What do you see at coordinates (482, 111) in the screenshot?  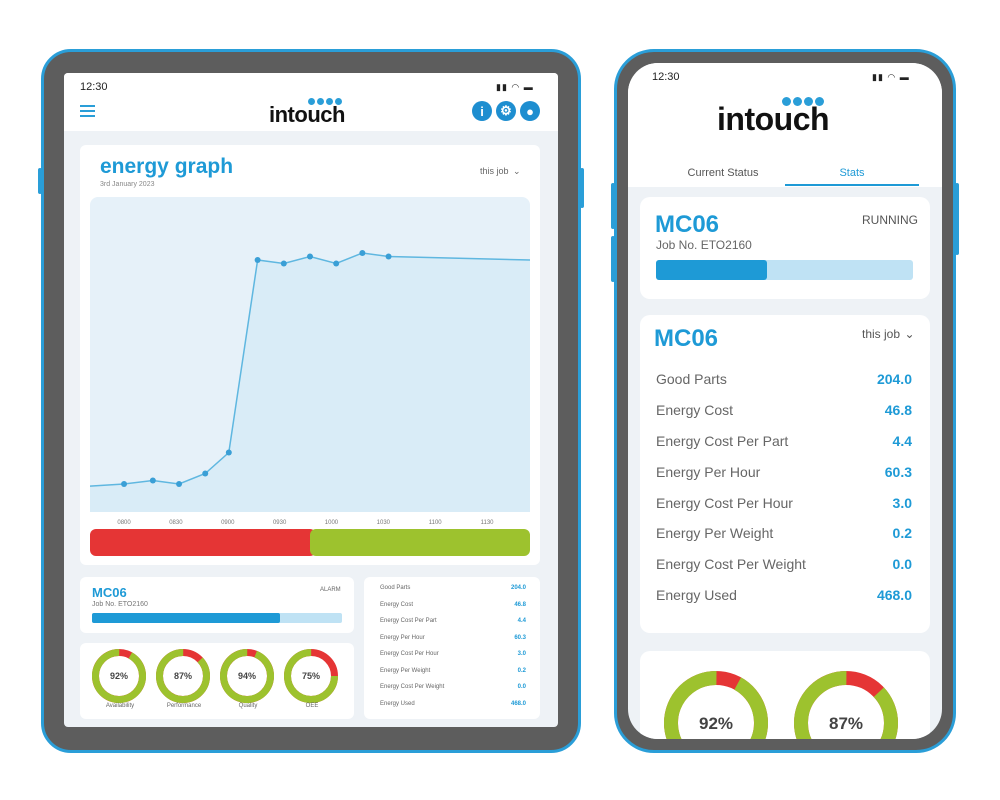 I see `info-icon: i` at bounding box center [482, 111].